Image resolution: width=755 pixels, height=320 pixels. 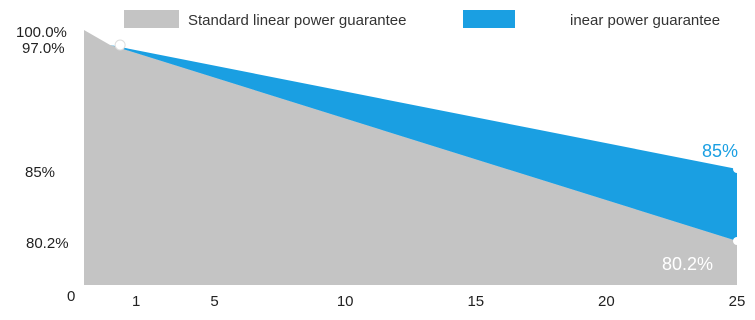 What do you see at coordinates (475, 301) in the screenshot?
I see `x-tick-15: 15` at bounding box center [475, 301].